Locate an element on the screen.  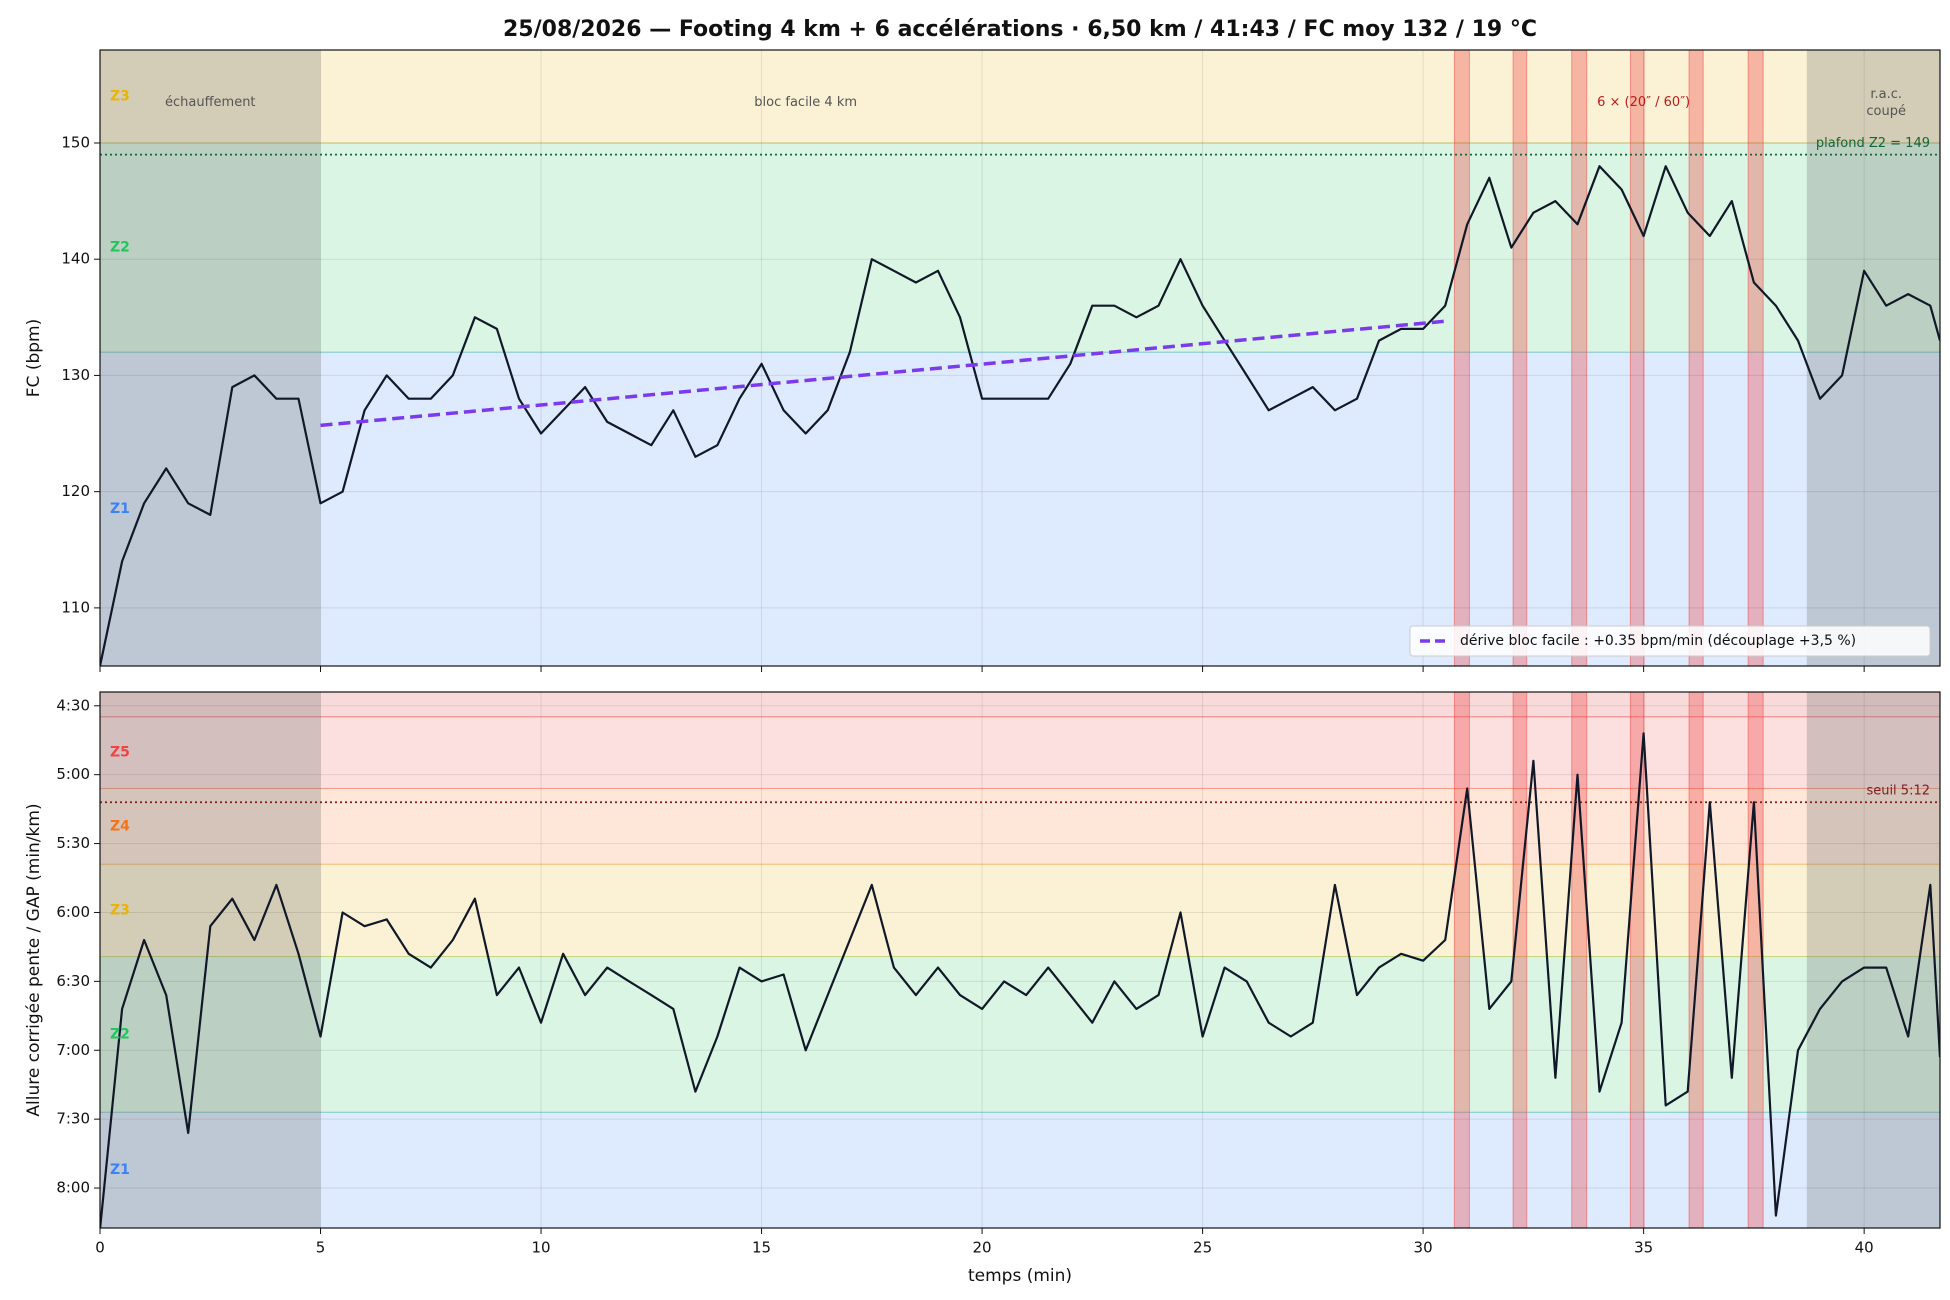
x-tick-label: 0 is located at coordinates (100, 1248).